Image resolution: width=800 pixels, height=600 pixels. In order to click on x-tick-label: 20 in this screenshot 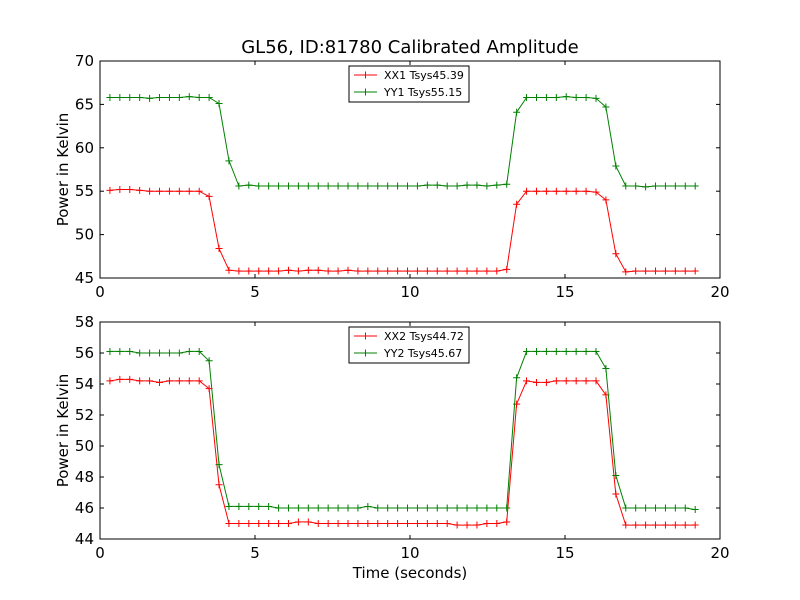, I will do `click(719, 292)`.